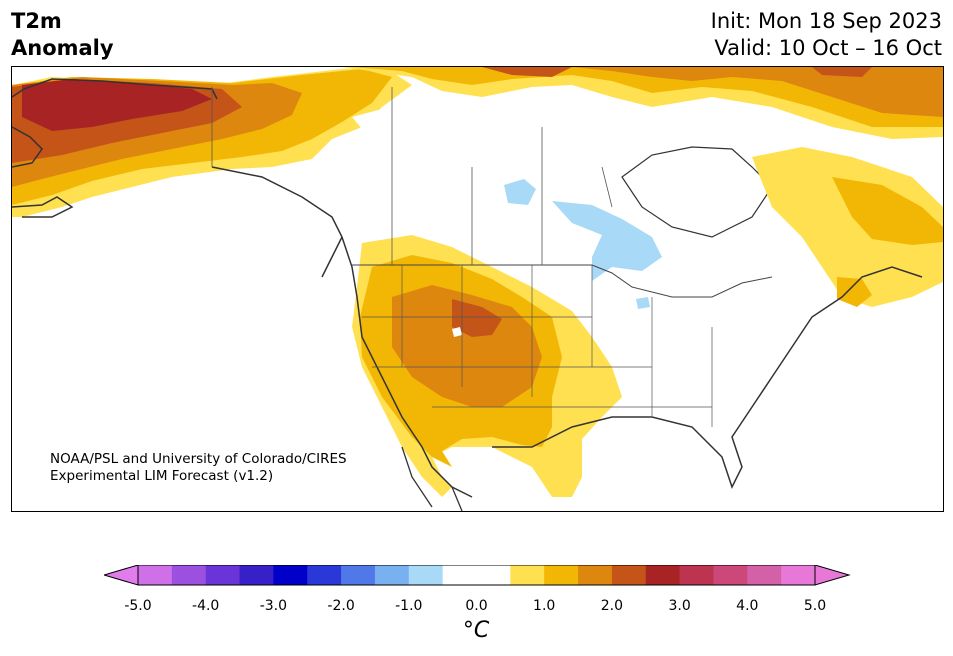  What do you see at coordinates (412, 176) in the screenshot?
I see `province-borders` at bounding box center [412, 176].